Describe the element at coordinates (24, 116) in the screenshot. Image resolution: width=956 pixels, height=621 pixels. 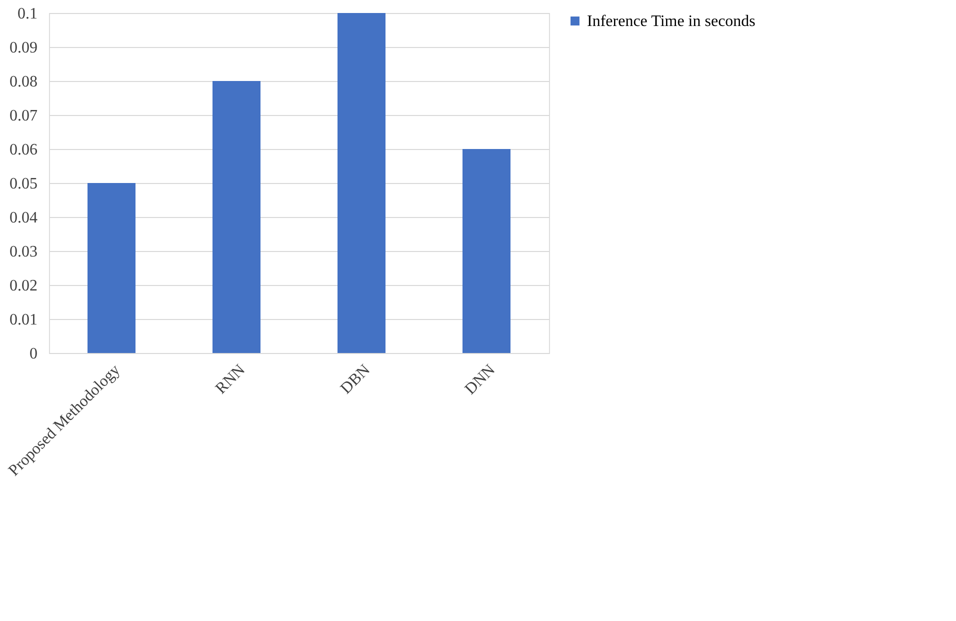
I see `y-tick-label: 0.07` at that location.